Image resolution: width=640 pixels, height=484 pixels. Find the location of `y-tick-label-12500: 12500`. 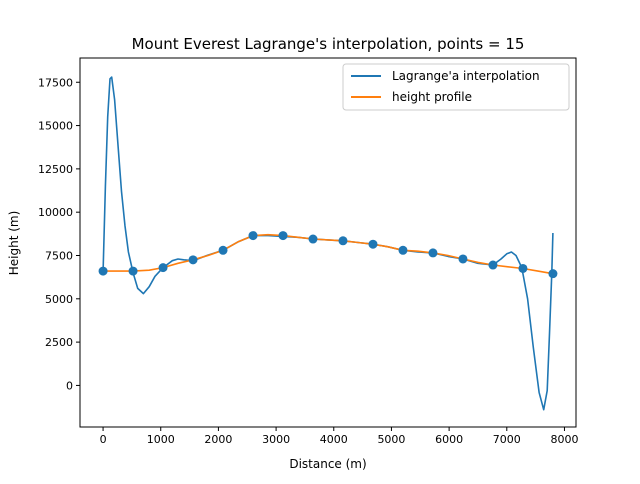

y-tick-label-12500: 12500 is located at coordinates (55, 169).